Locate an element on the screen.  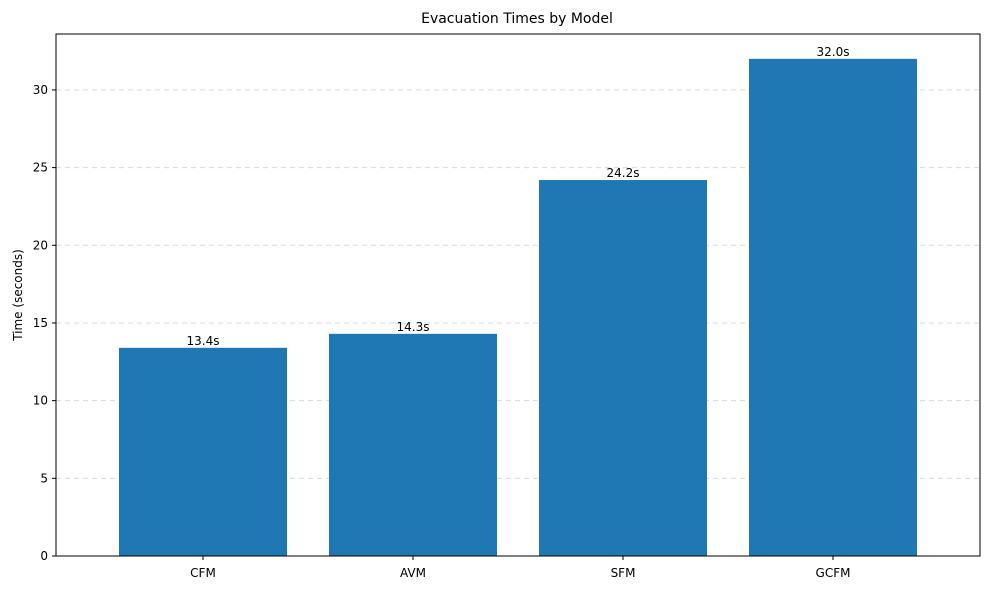
bar-value-label: 14.3s is located at coordinates (413, 327).